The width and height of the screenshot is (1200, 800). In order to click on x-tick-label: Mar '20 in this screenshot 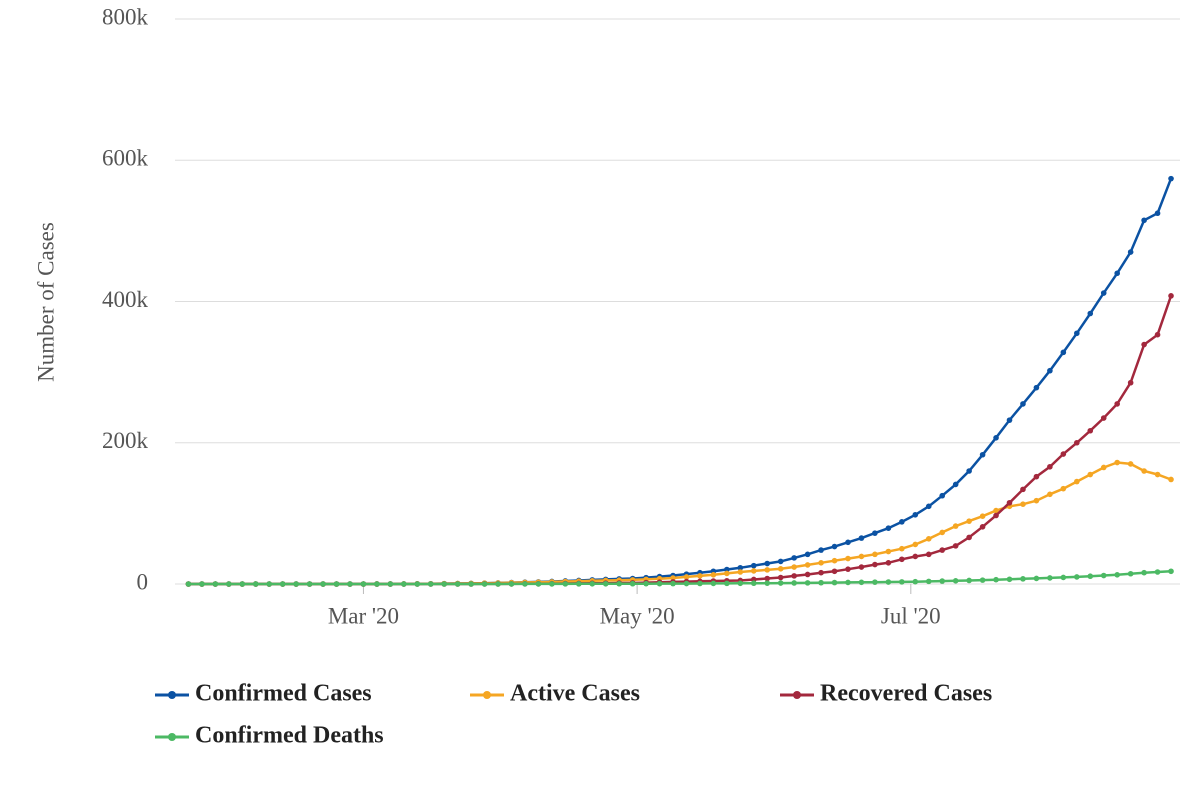, I will do `click(363, 615)`.